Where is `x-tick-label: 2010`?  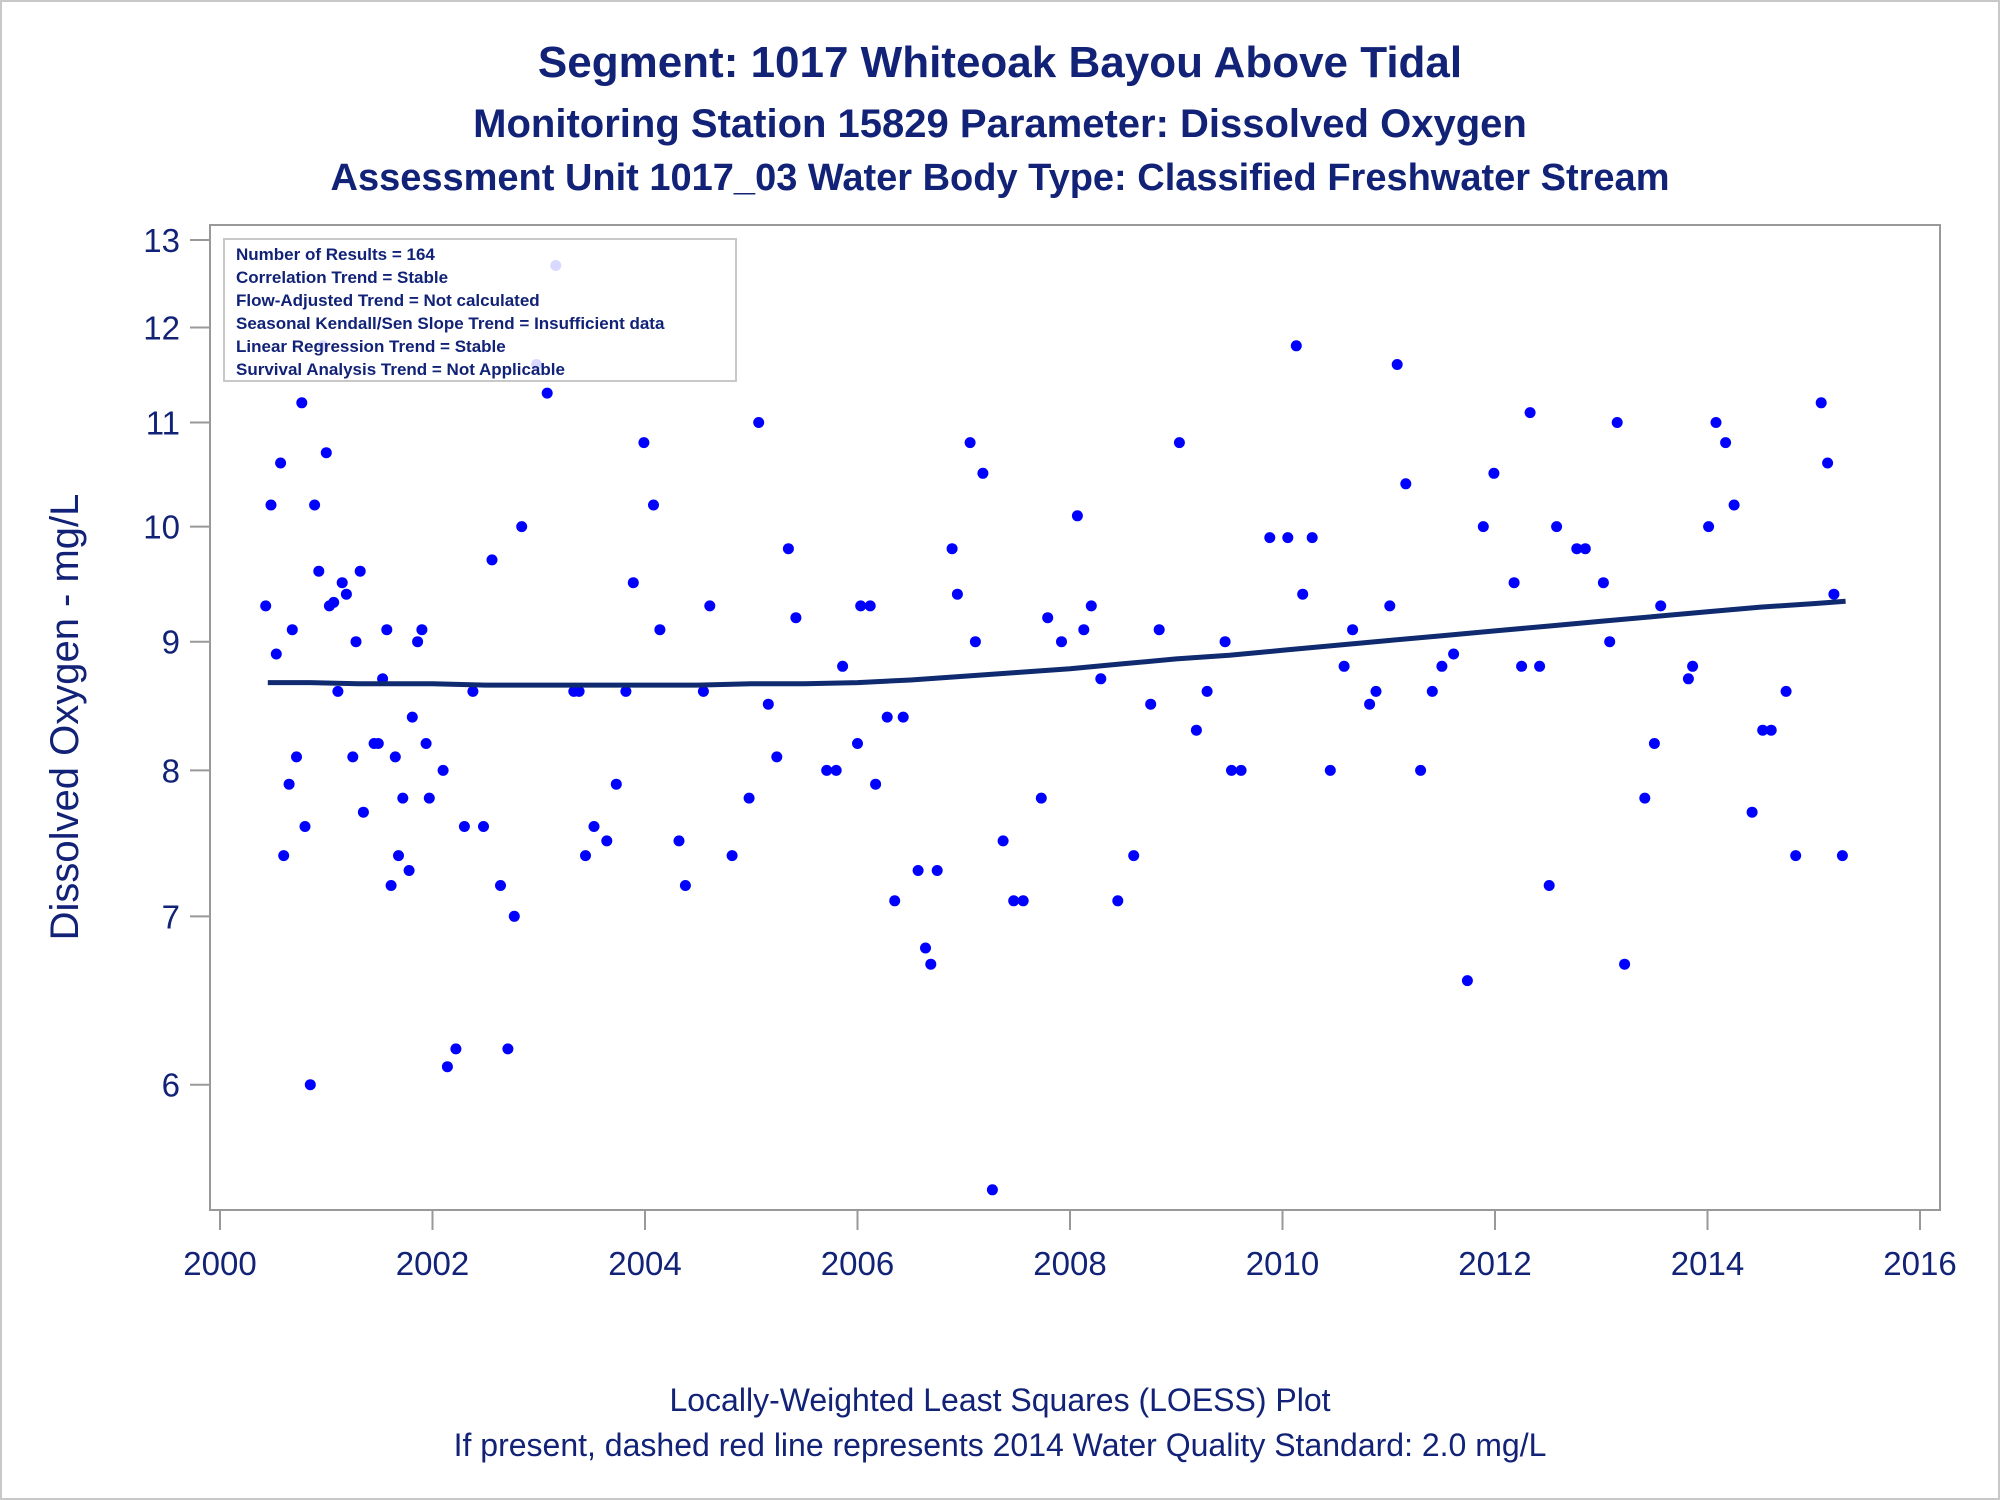
x-tick-label: 2010 is located at coordinates (1282, 1263).